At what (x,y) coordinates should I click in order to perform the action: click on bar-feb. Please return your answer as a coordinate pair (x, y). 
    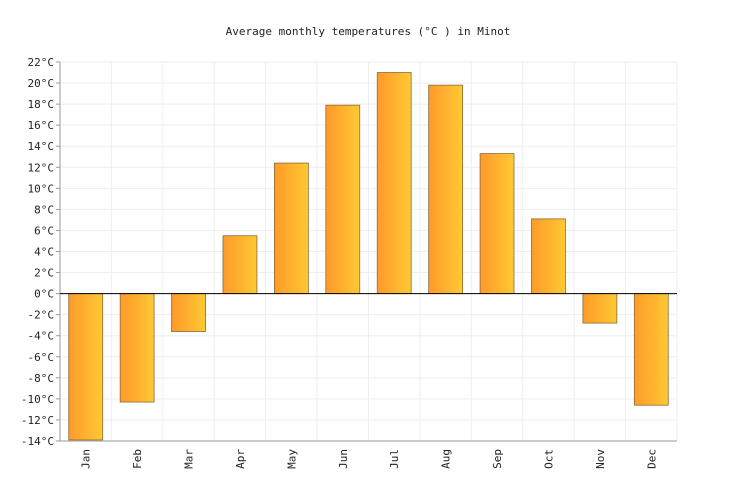
    Looking at the image, I should click on (137, 348).